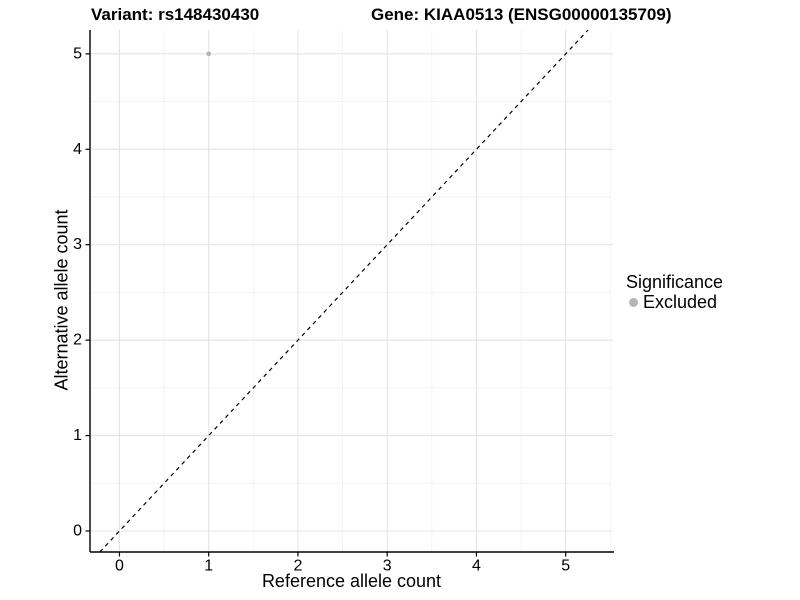 Image resolution: width=800 pixels, height=600 pixels. I want to click on legend-item-excluded: Excluded, so click(674, 302).